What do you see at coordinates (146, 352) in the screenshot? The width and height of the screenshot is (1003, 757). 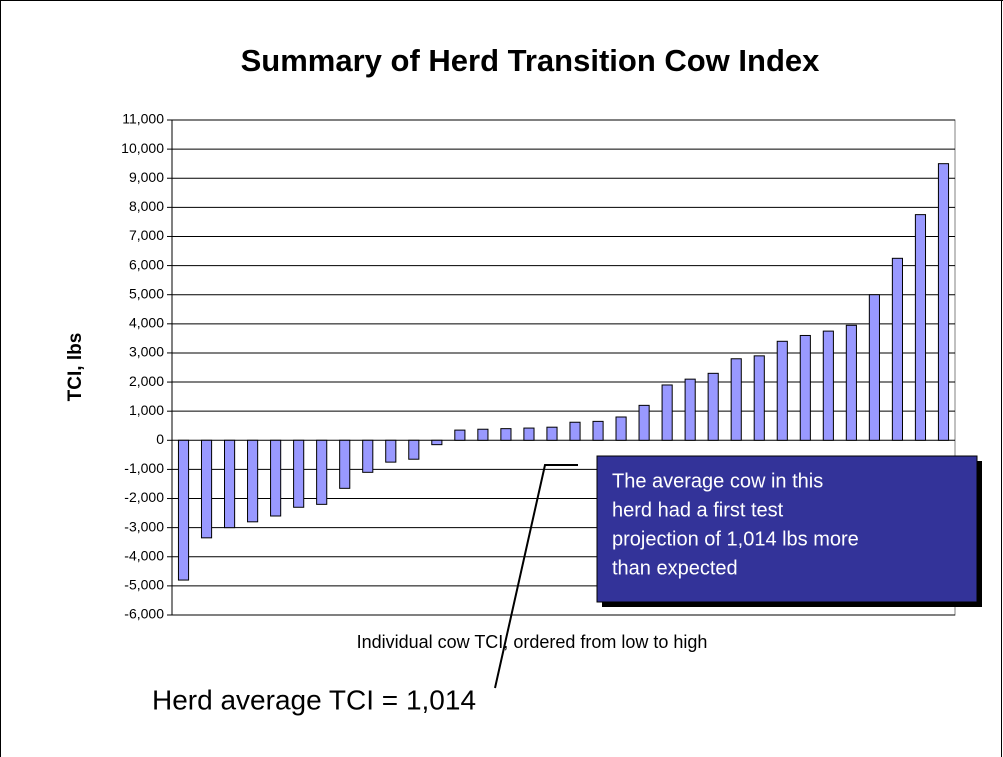 I see `y-tick-label: 3,000` at bounding box center [146, 352].